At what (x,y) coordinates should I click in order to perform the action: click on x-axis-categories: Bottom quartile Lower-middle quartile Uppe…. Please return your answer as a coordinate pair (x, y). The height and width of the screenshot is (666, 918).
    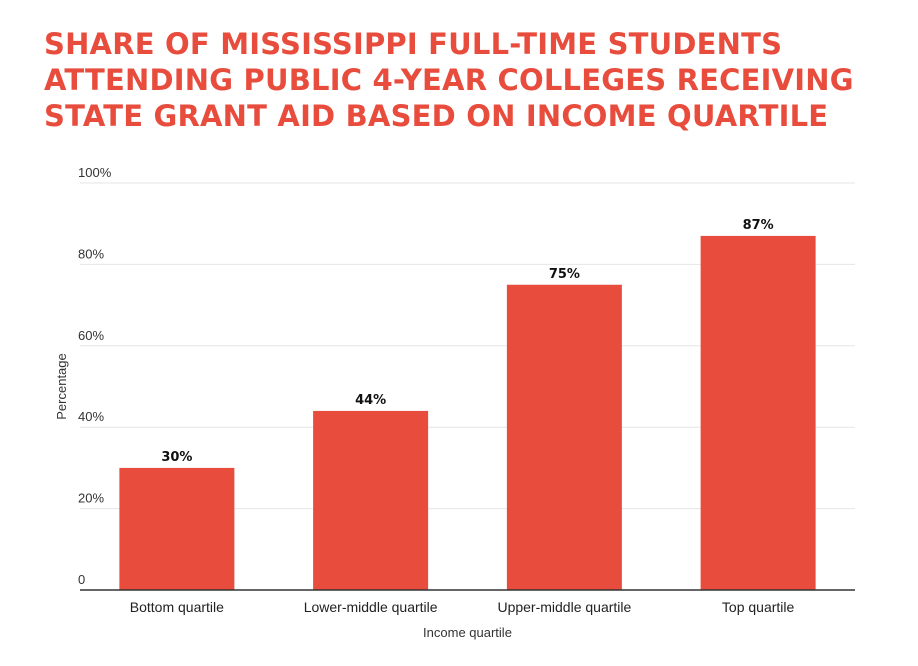
    Looking at the image, I should click on (462, 607).